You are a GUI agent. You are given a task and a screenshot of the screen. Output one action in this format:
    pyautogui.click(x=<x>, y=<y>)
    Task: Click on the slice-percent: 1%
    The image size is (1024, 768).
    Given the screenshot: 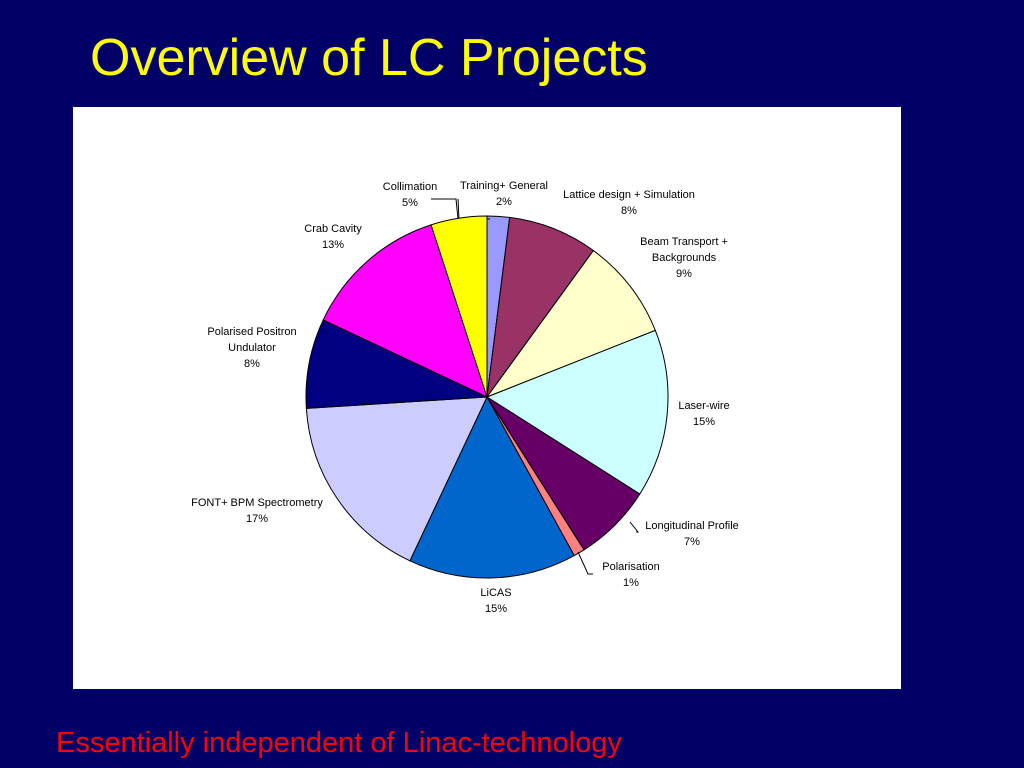 What is the action you would take?
    pyautogui.click(x=631, y=583)
    